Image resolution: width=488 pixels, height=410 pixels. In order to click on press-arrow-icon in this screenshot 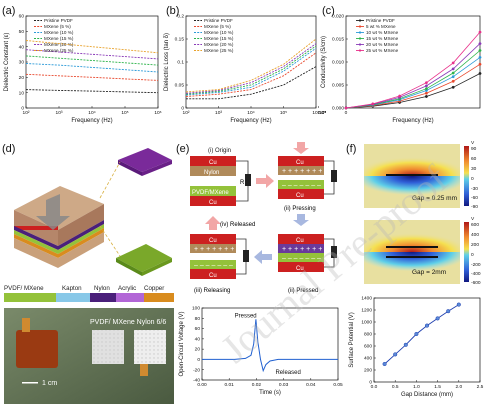, I will do `click(301, 148)`.